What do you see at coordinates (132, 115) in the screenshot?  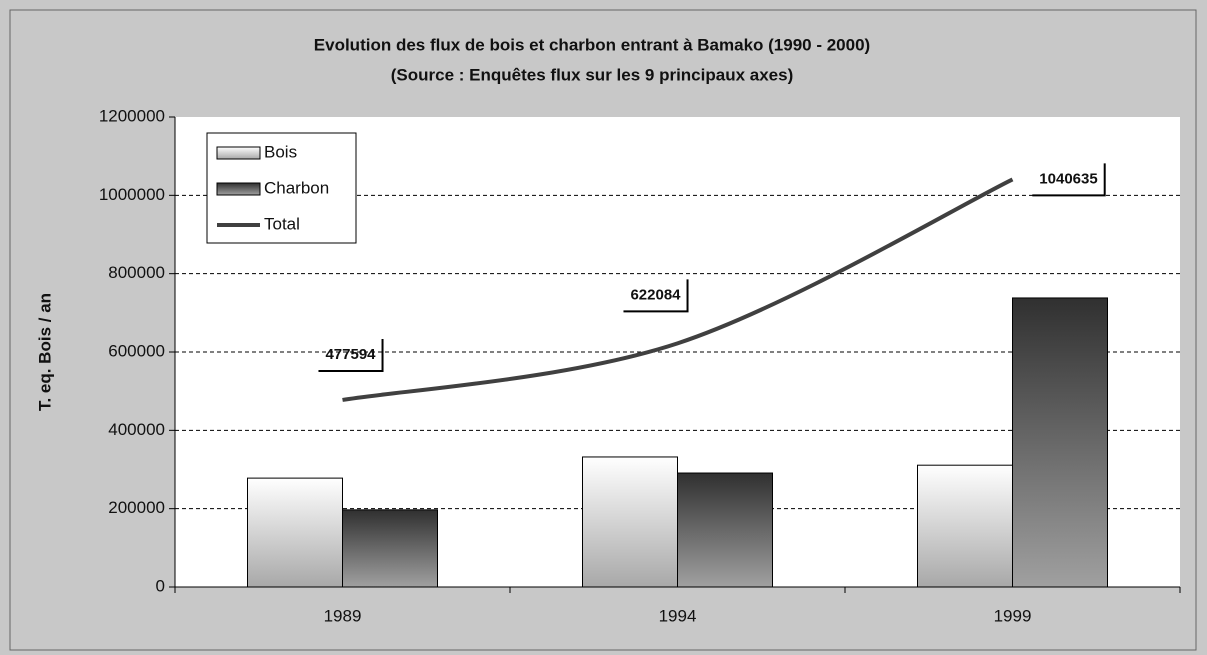 I see `y-tick-label: 1200000` at bounding box center [132, 115].